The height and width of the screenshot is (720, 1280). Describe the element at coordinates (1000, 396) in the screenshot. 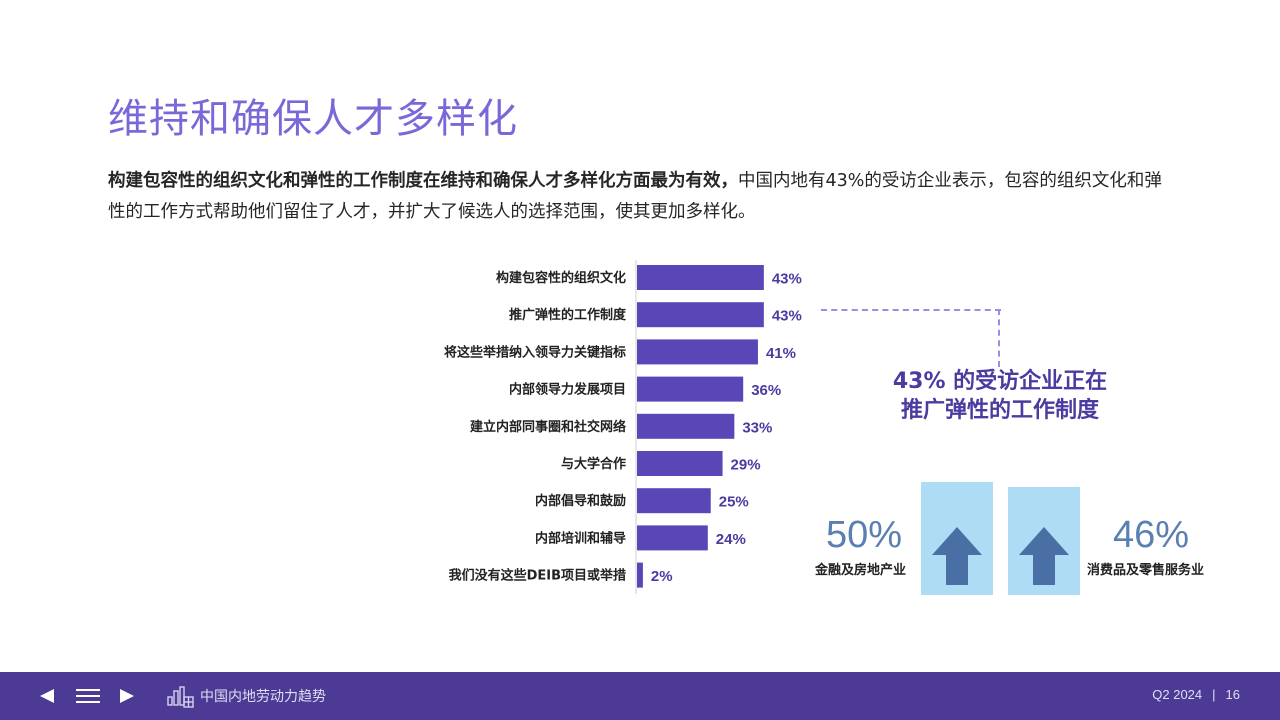

I see `callout-text: 43% 的受访企业正在 推广弹性的工作制度` at that location.